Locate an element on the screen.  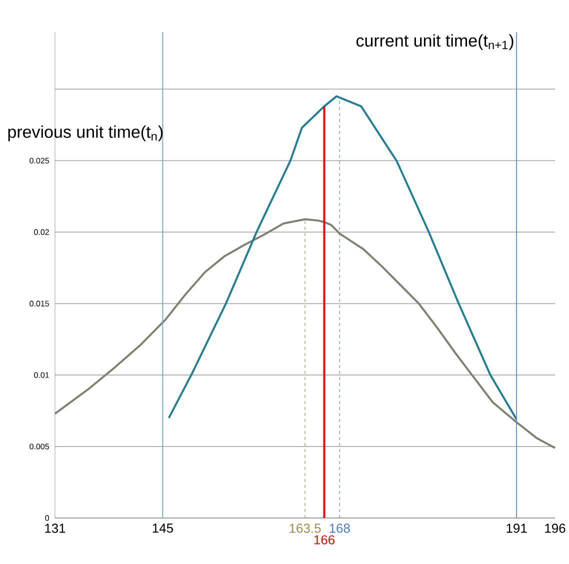
y-tick-label: 0.025 is located at coordinates (39, 161).